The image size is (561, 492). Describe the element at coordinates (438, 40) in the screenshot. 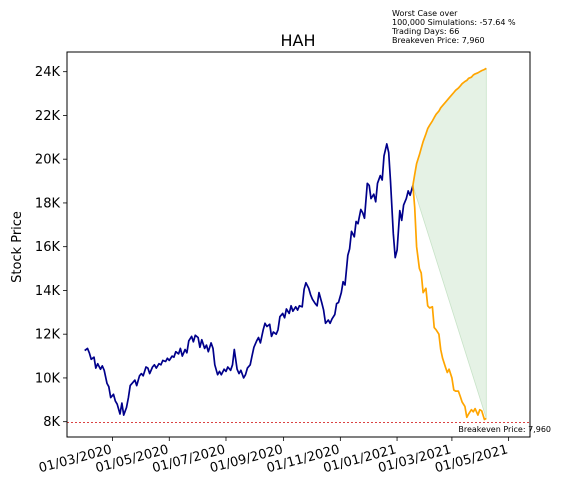

I see `annotation-line: Breakeven Price: 7,960` at that location.